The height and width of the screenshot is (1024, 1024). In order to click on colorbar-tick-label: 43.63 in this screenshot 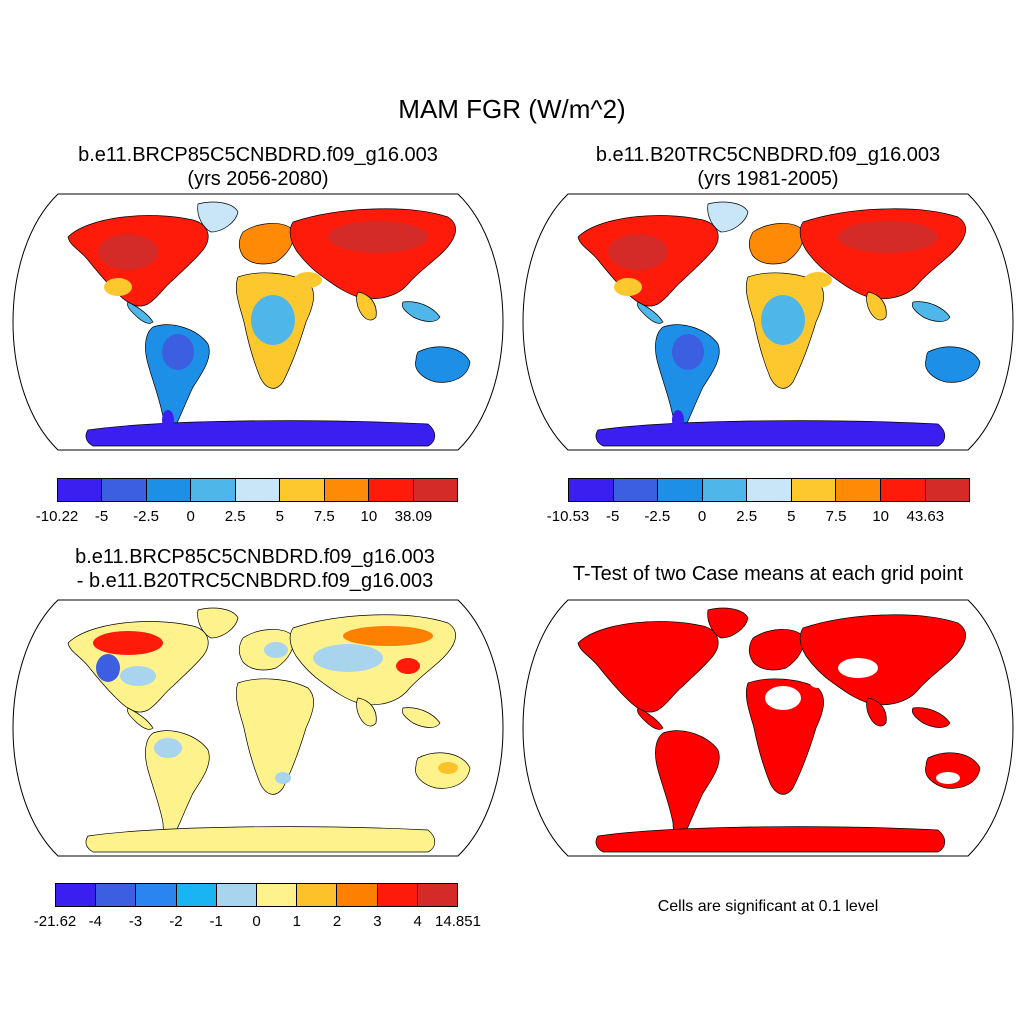, I will do `click(925, 516)`.